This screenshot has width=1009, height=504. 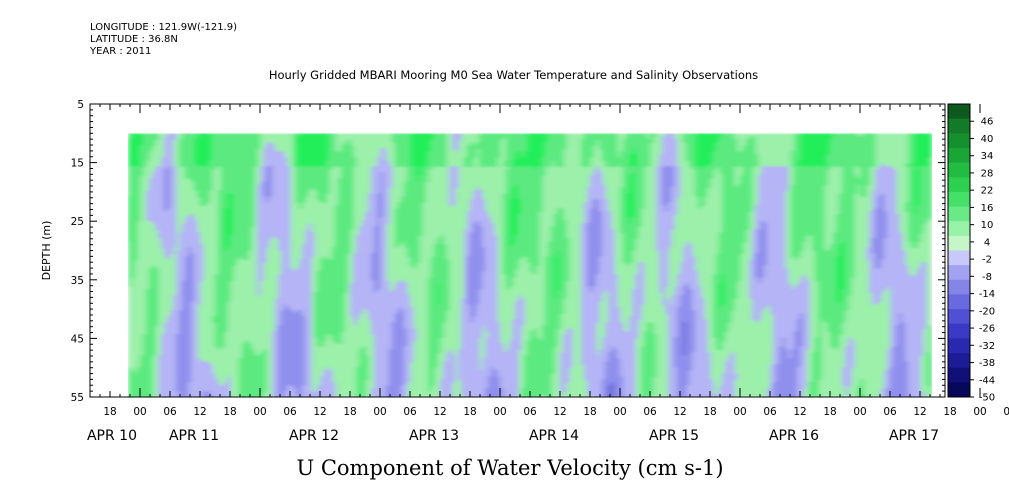 I want to click on colorbar-label: -20, so click(x=987, y=311).